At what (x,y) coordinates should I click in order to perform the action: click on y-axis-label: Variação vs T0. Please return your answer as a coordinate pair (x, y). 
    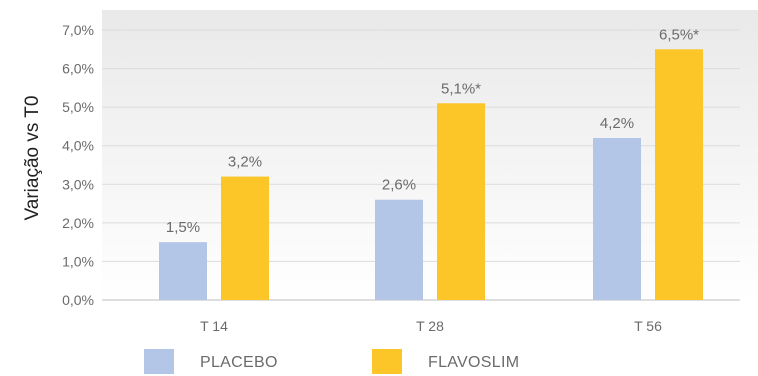
    Looking at the image, I should click on (32, 158).